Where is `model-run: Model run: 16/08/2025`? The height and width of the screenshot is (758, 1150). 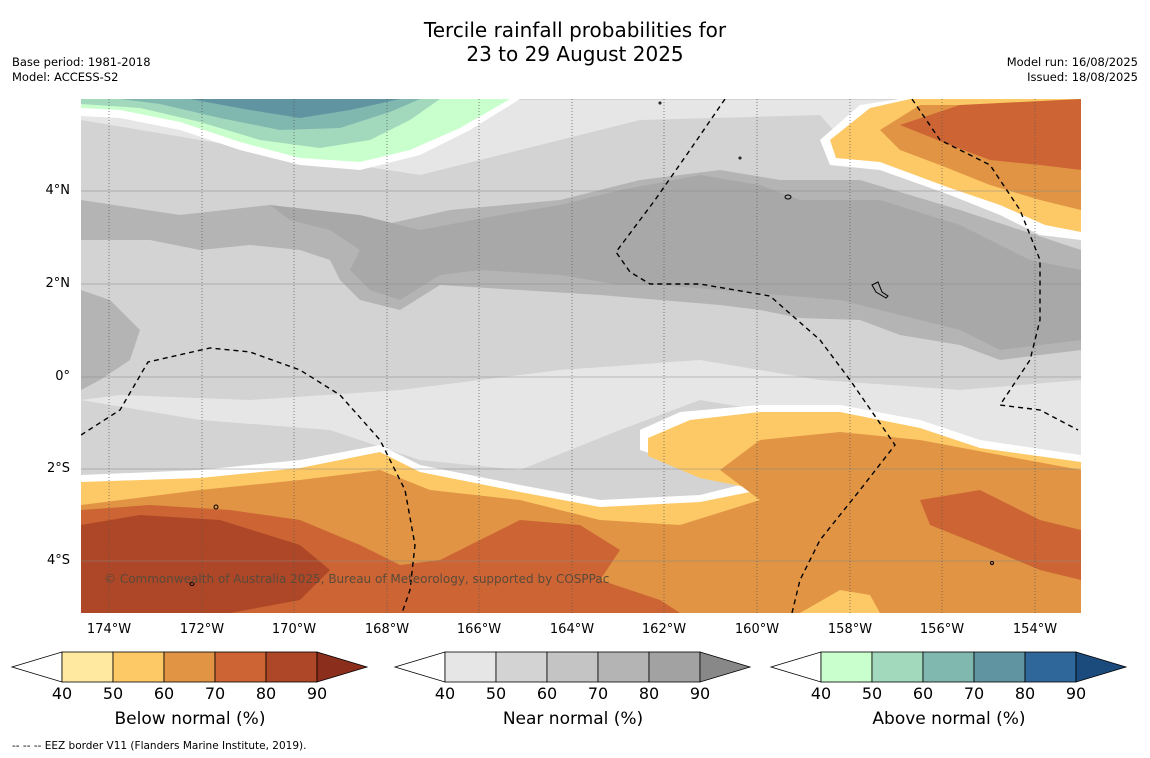 model-run: Model run: 16/08/2025 is located at coordinates (1072, 62).